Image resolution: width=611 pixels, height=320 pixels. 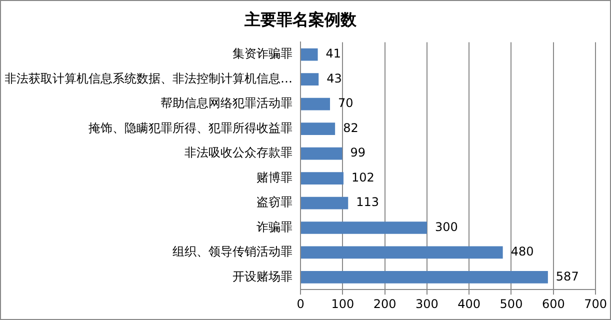 What do you see at coordinates (262, 276) in the screenshot?
I see `y-tick-label: 开设赌场罪` at bounding box center [262, 276].